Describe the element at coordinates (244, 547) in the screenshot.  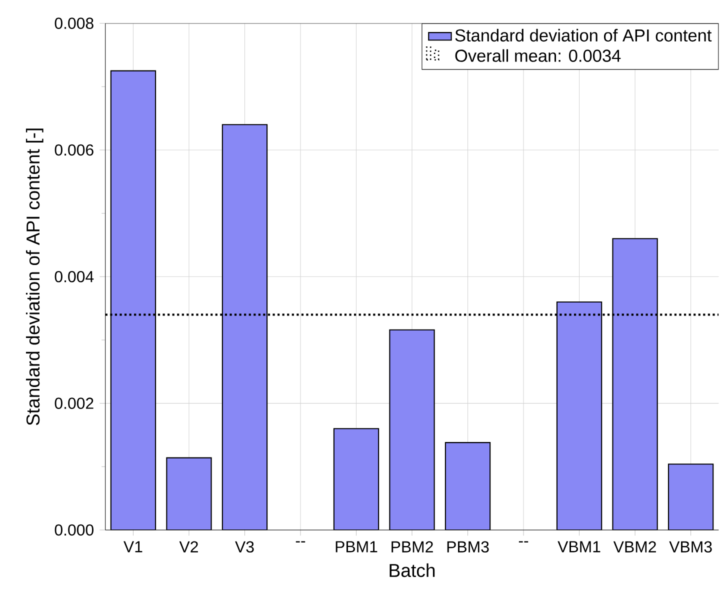
I see `x-tick-label: V3` at that location.